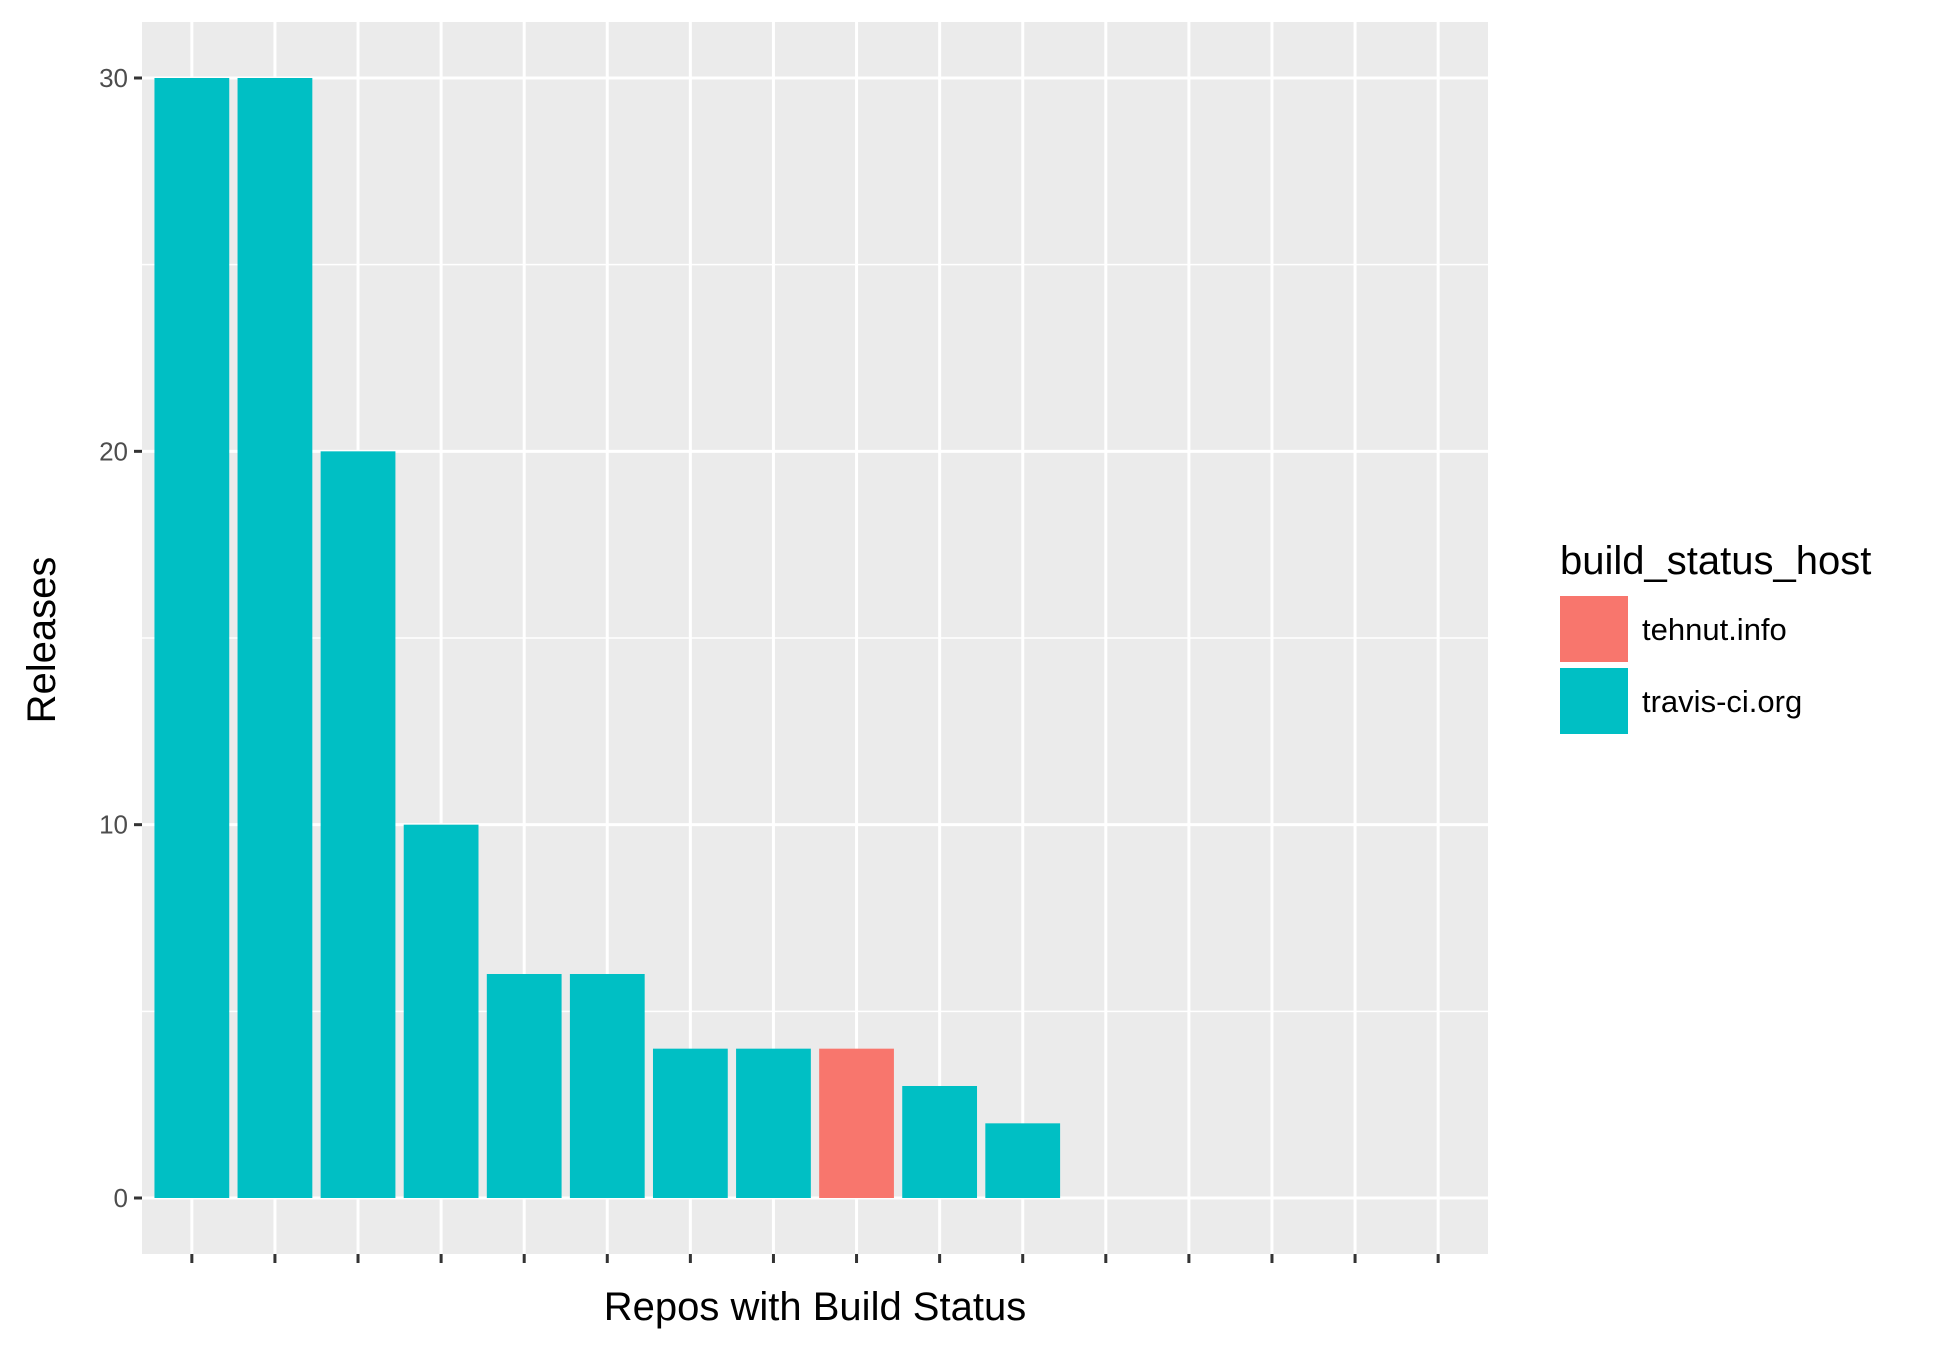  I want to click on y-tick-label: 20, so click(113, 451).